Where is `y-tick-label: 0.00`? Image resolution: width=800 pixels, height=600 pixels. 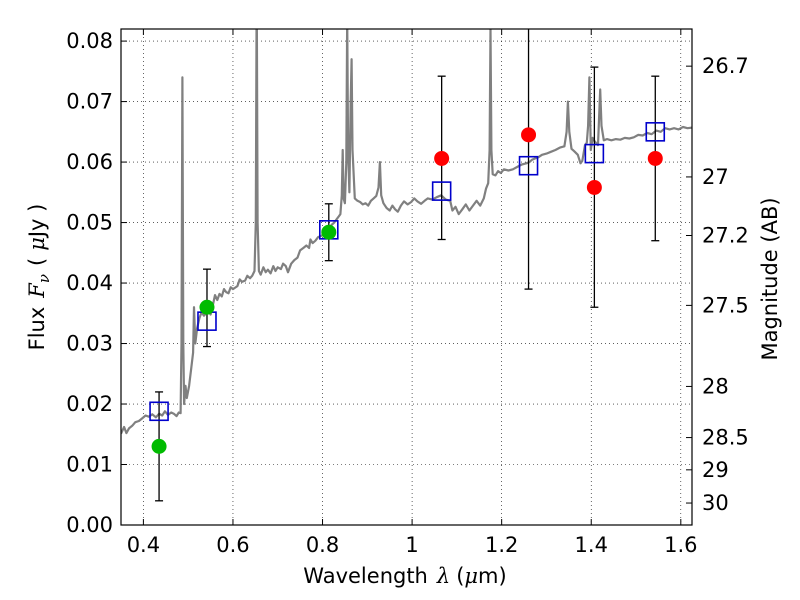
y-tick-label: 0.00 is located at coordinates (89, 525).